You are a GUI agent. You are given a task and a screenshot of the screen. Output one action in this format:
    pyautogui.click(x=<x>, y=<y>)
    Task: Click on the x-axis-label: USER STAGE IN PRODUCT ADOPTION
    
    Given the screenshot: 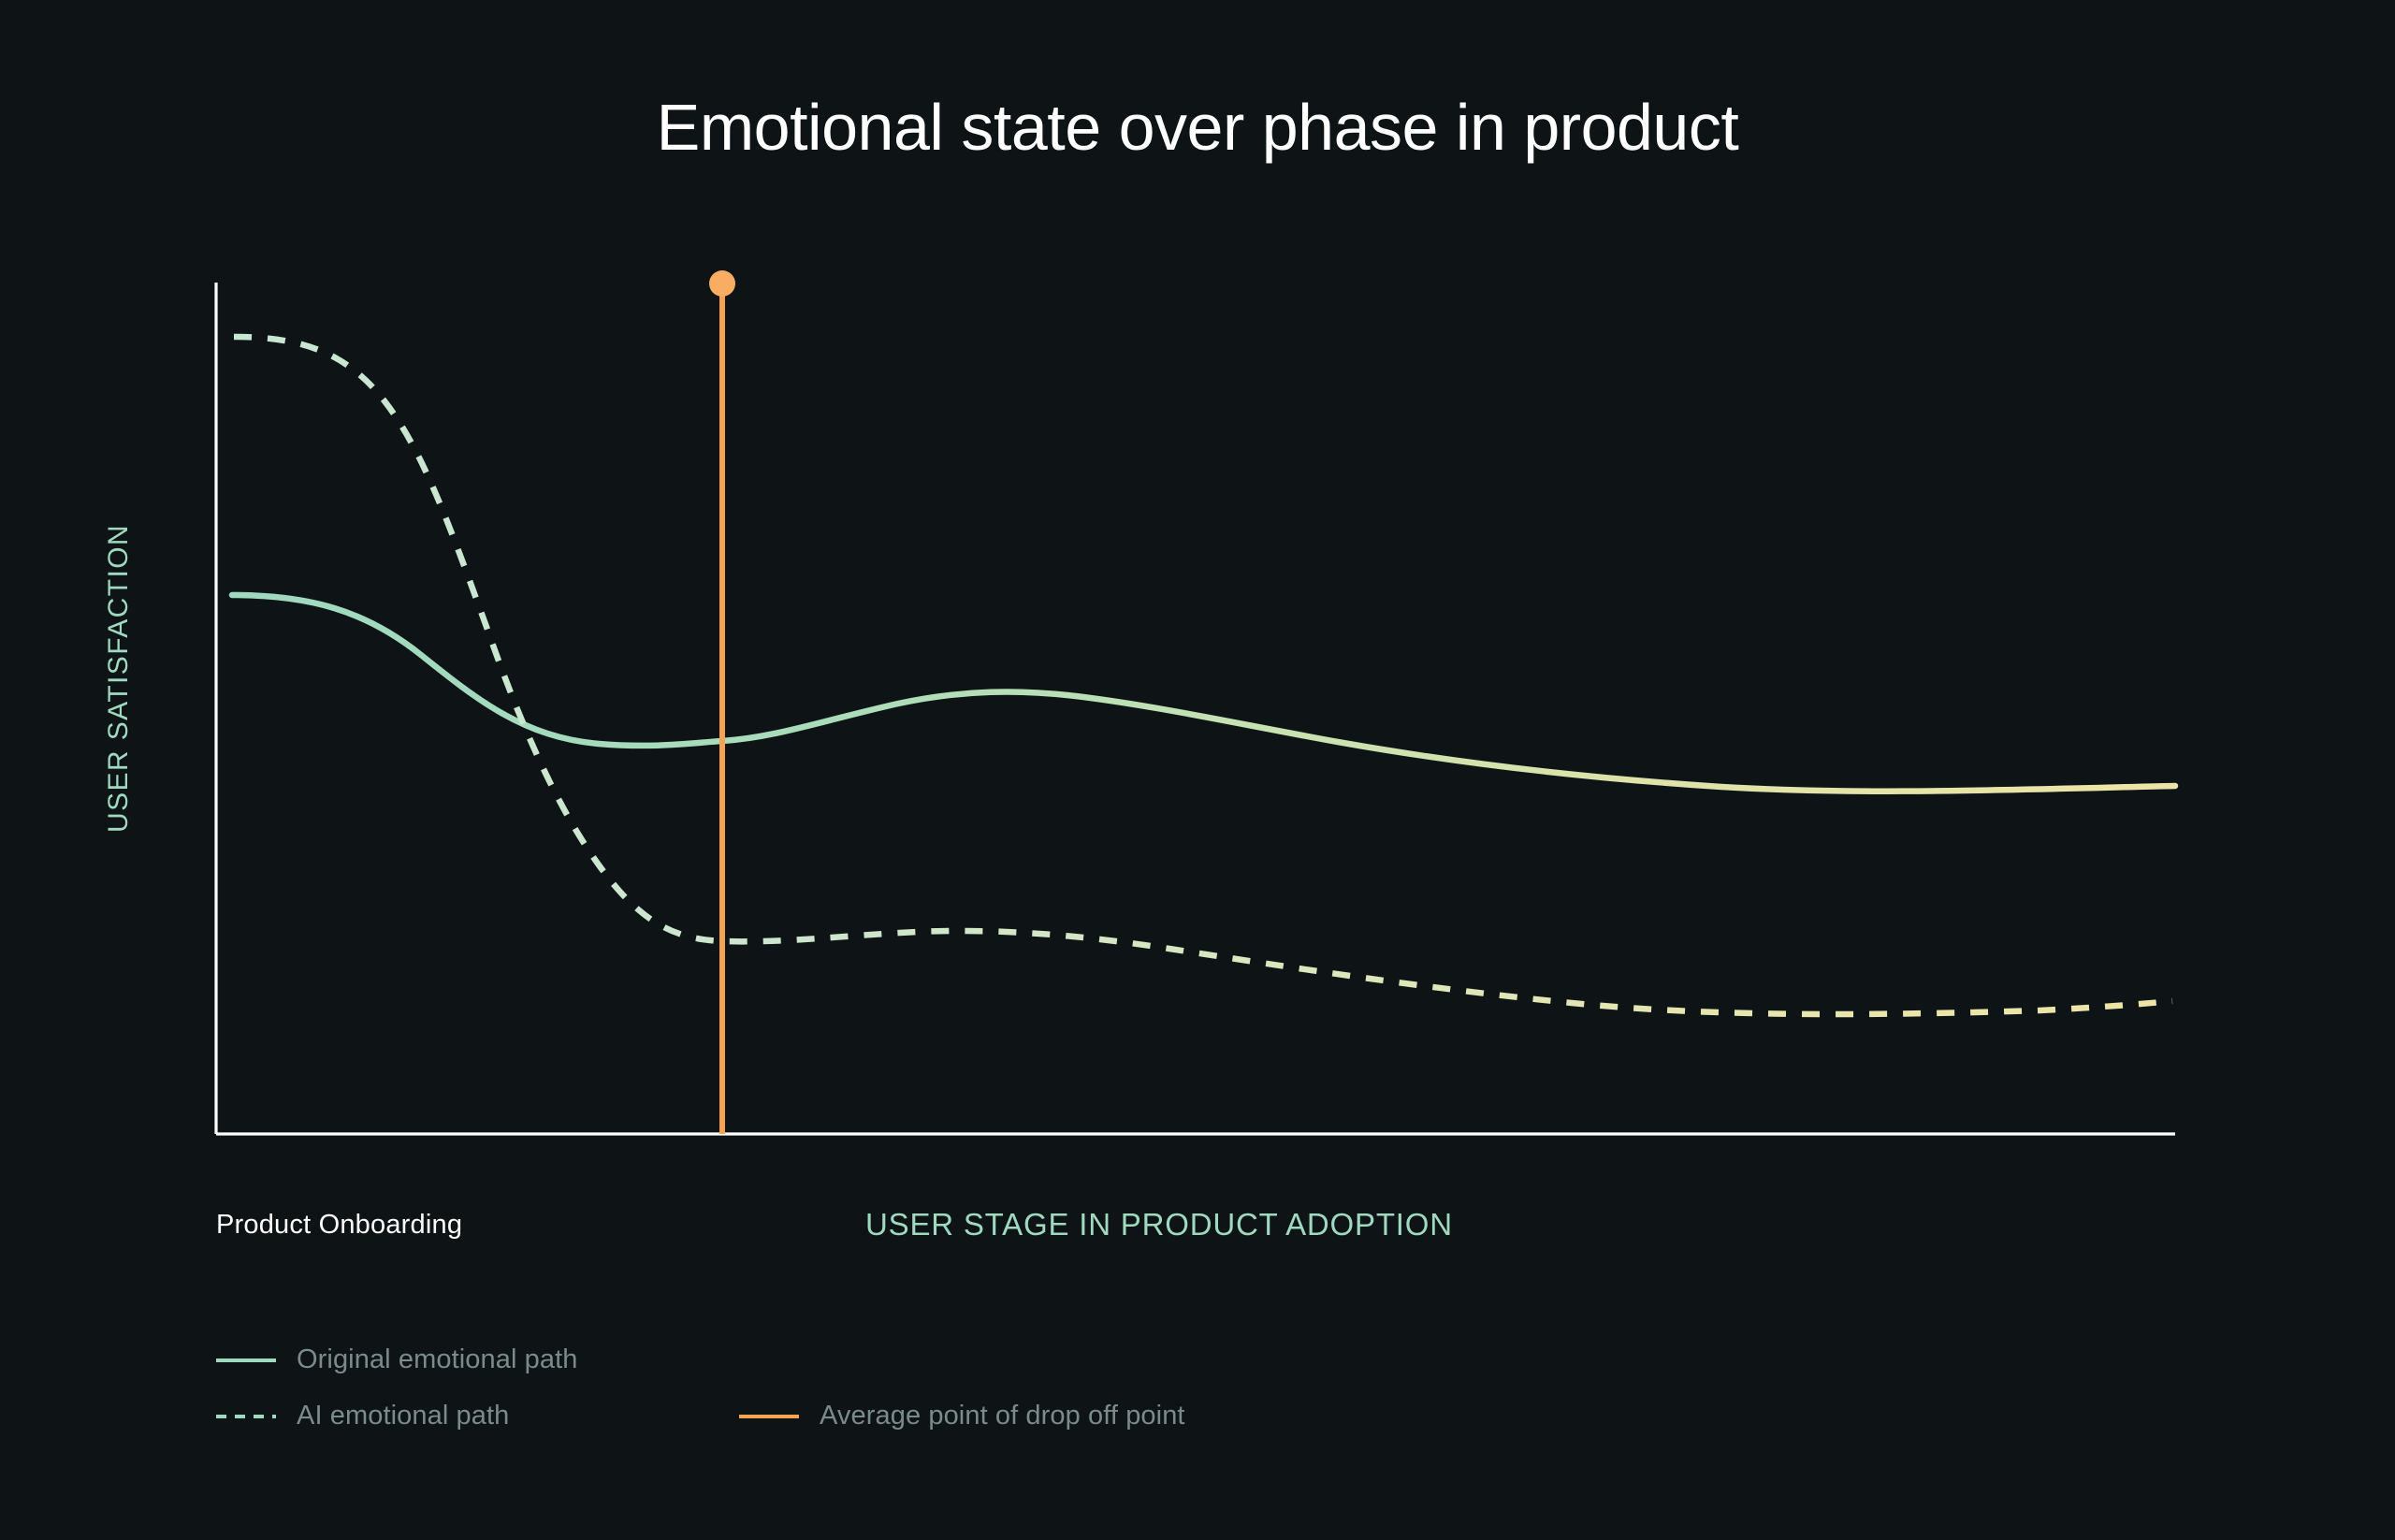 What is the action you would take?
    pyautogui.click(x=1159, y=1225)
    